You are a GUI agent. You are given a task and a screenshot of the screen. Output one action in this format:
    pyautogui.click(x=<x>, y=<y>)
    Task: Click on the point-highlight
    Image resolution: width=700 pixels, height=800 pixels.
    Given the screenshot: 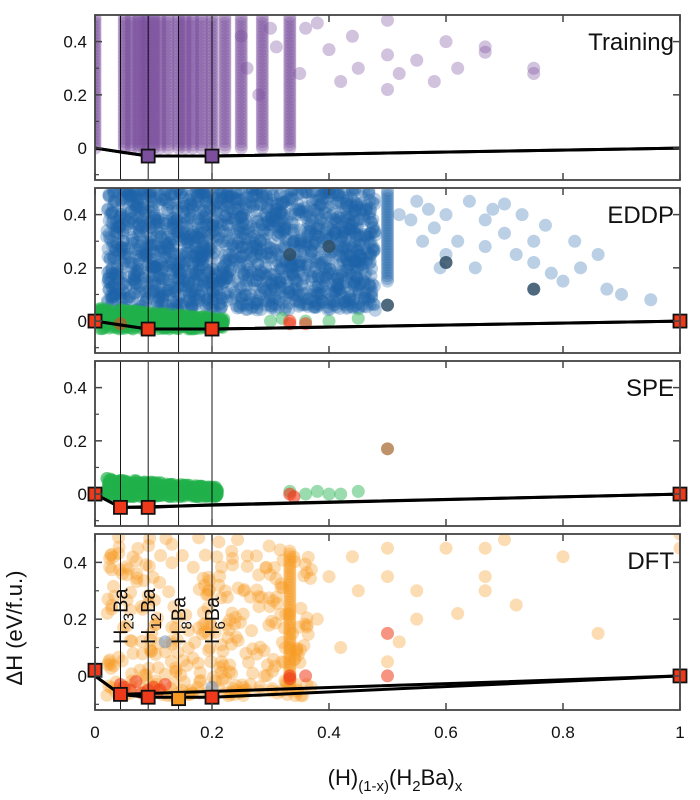 What is the action you would take?
    pyautogui.click(x=534, y=289)
    